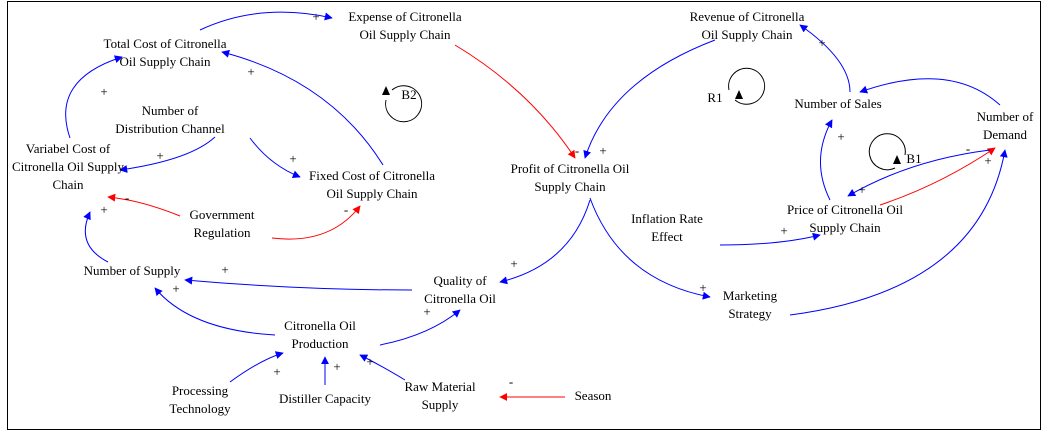 Image resolution: width=1049 pixels, height=438 pixels. I want to click on loop-arrow, so click(641, 125).